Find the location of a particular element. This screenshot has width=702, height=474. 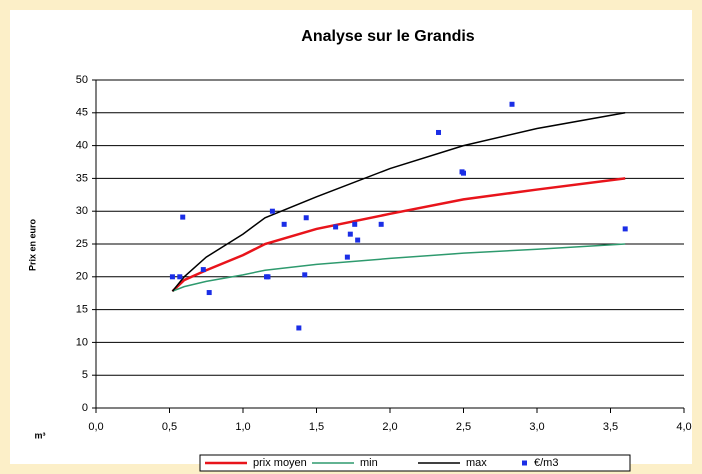

x-tick-label: 2,0 is located at coordinates (389, 427).